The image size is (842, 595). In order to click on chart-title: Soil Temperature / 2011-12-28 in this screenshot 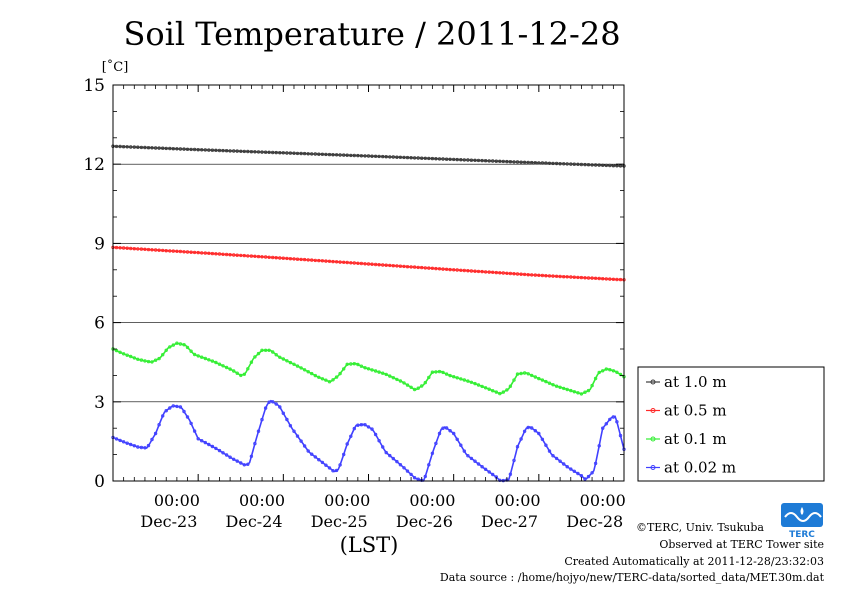, I will do `click(372, 34)`.